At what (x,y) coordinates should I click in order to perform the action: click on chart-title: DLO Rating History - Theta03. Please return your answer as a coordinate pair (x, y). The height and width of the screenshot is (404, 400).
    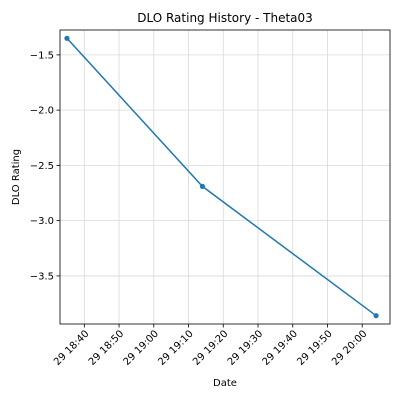
    Looking at the image, I should click on (225, 18).